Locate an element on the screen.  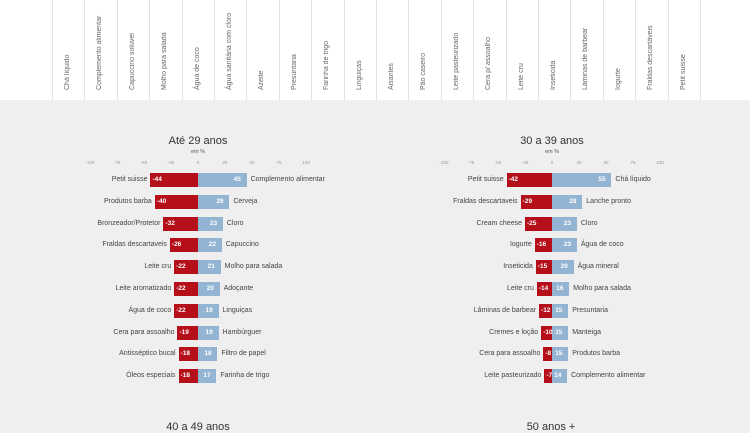
axis-tick-label: -75 is located at coordinates (471, 162).